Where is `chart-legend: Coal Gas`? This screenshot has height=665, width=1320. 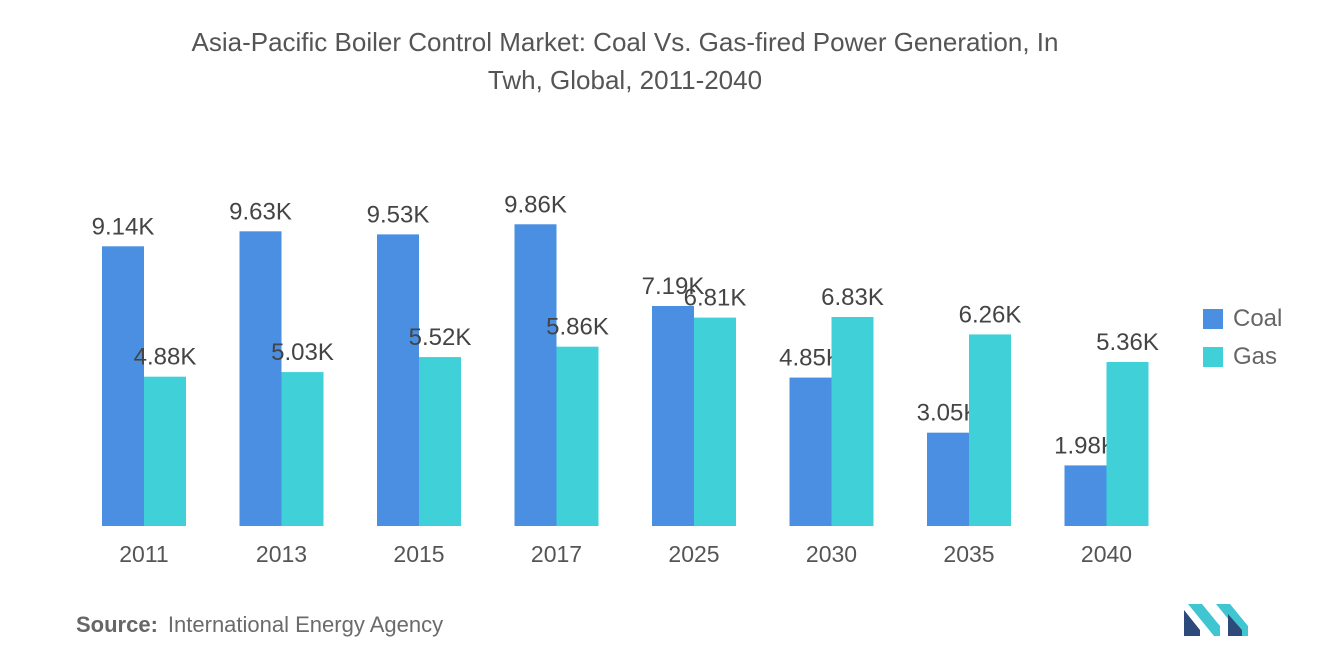
chart-legend: Coal Gas is located at coordinates (1243, 343).